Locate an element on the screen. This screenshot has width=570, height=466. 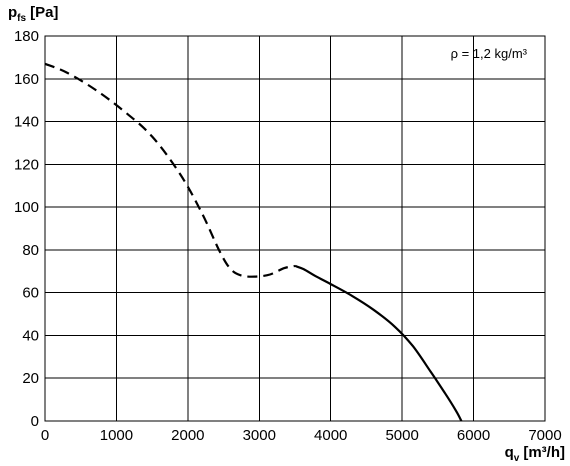
x-tick-label: 4000 is located at coordinates (330, 435).